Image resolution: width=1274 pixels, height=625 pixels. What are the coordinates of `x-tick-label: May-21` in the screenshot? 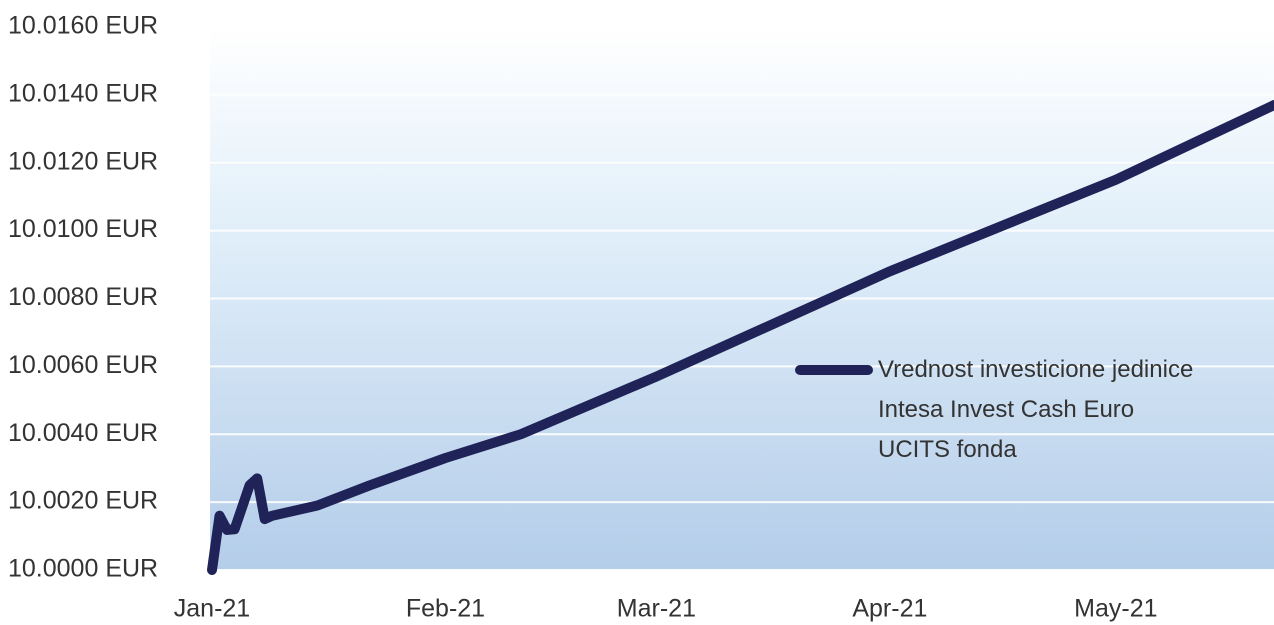 It's located at (1115, 609).